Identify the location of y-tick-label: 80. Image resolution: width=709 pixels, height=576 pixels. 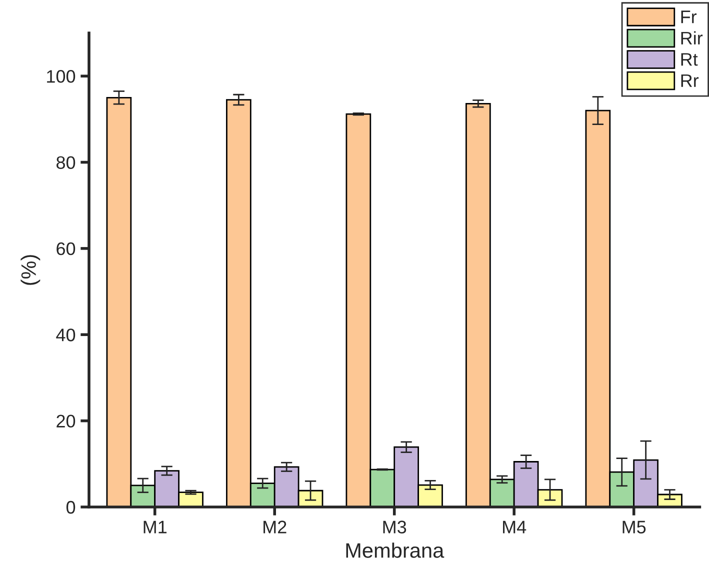
(66, 162).